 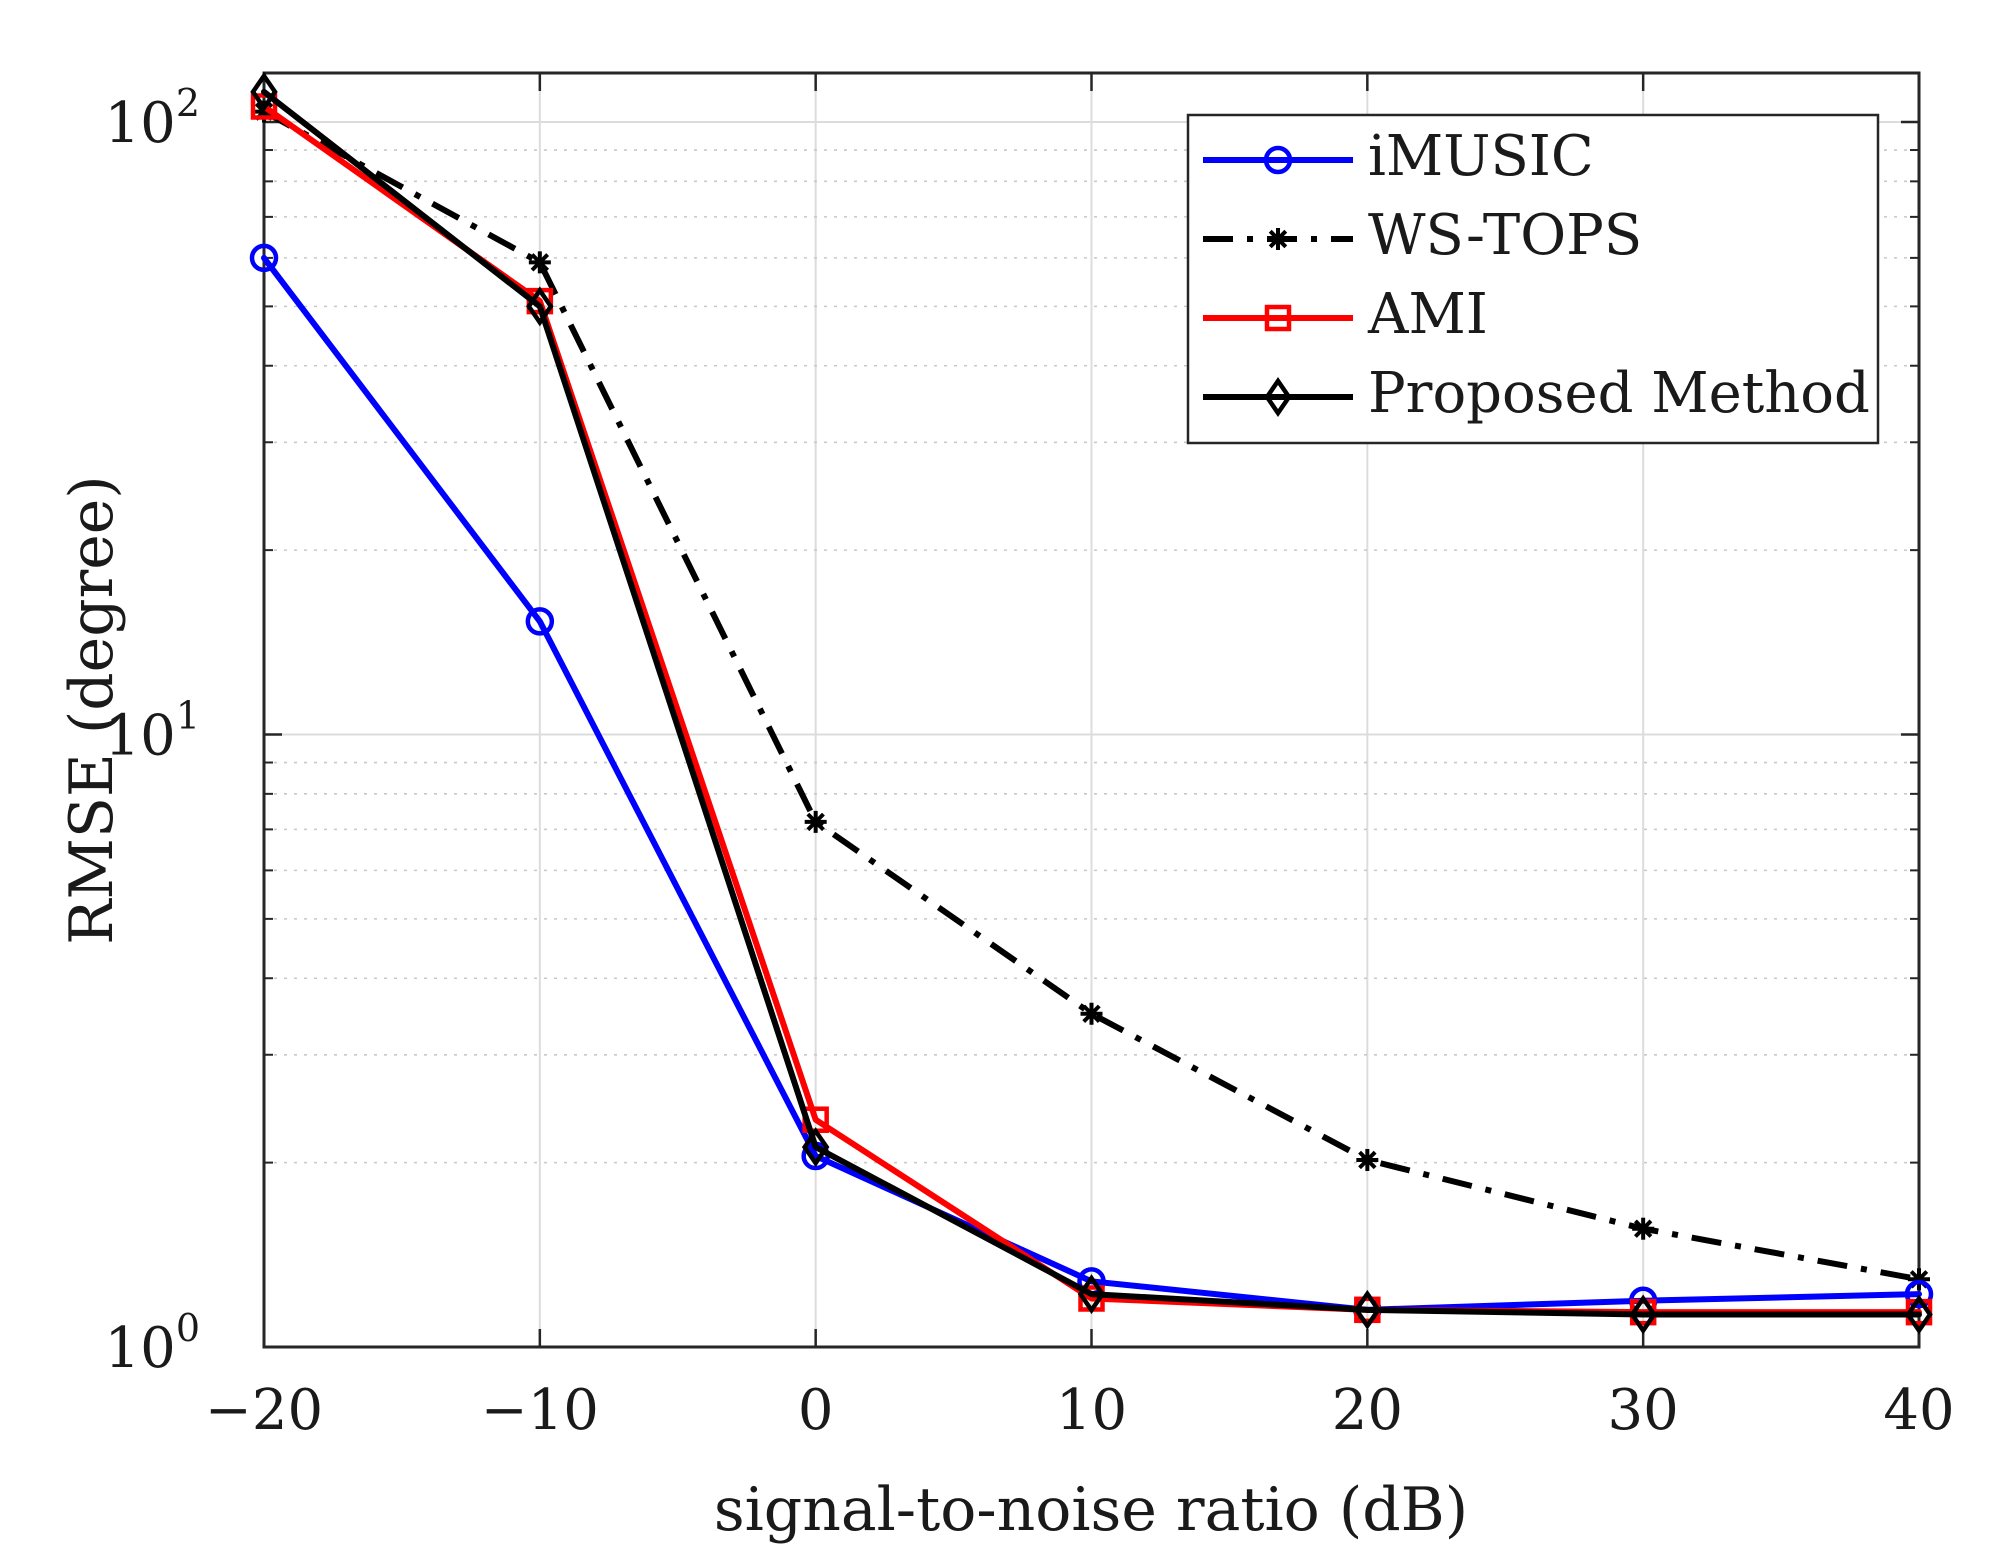 I want to click on legend-entry-imusic: iMUSIC, so click(x=1398, y=156).